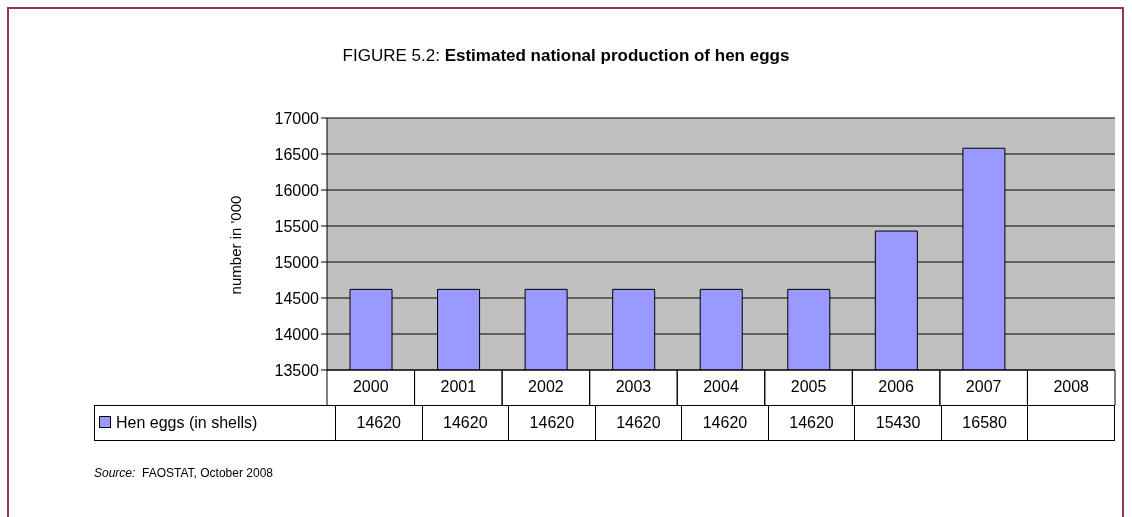 This screenshot has width=1132, height=517. I want to click on source-note: Source: FAOSTAT, October 2008, so click(183, 473).